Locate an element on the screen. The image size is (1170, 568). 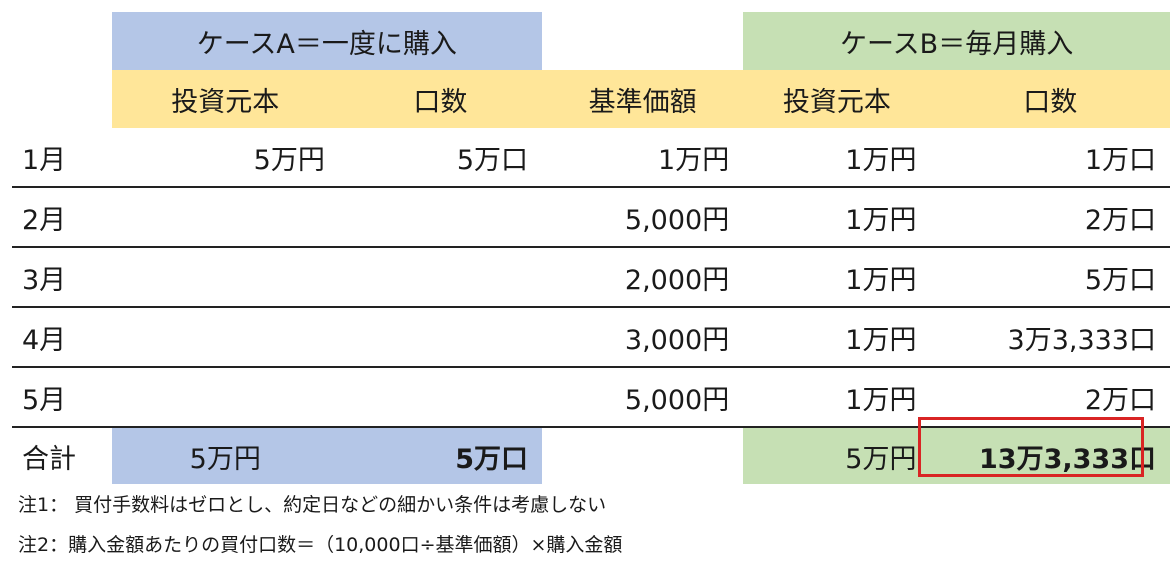
a-principal-header: 投資元本 is located at coordinates (225, 99).